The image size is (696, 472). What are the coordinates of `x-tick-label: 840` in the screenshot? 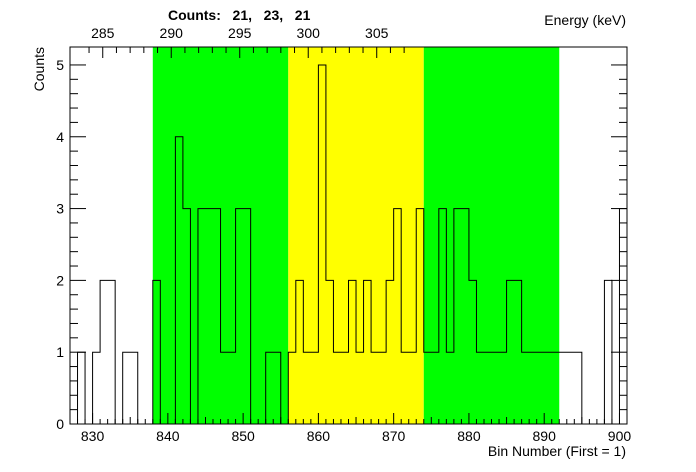 It's located at (168, 436).